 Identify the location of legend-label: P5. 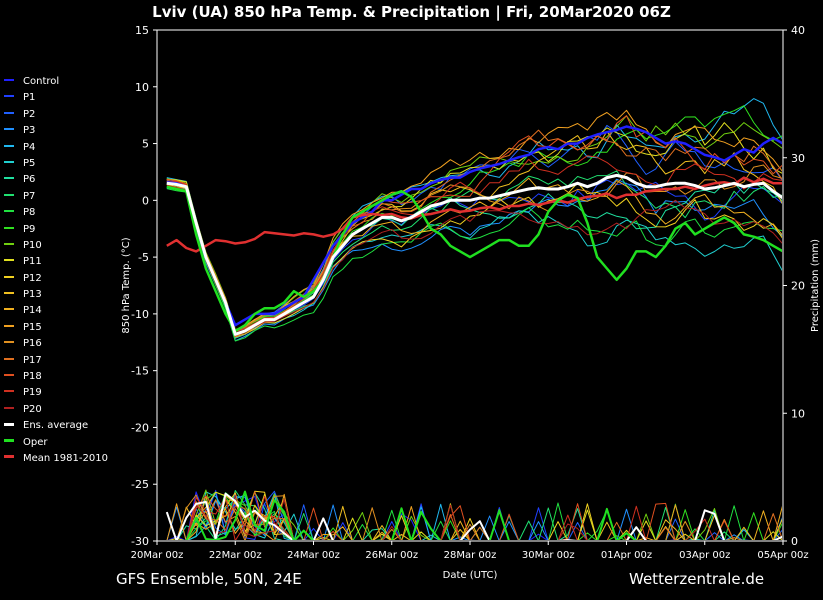
(29, 163).